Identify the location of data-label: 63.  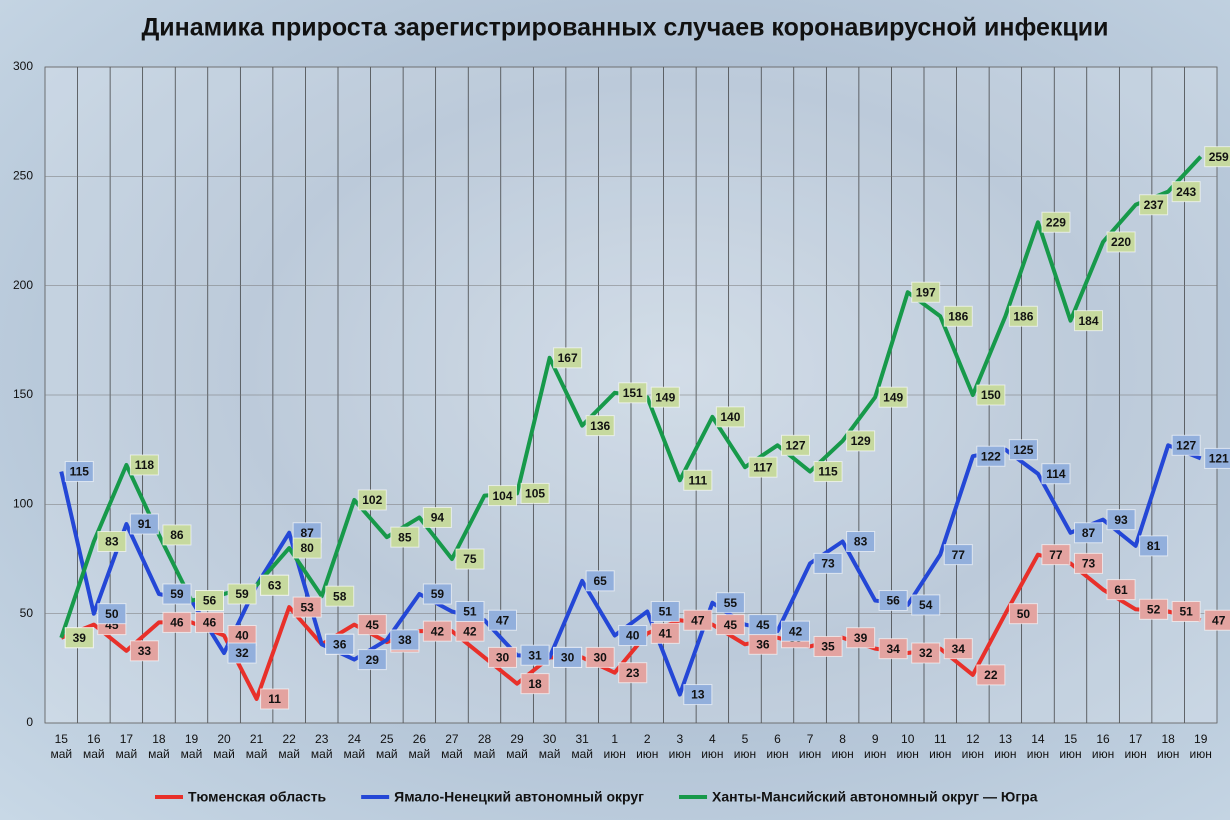
(275, 585).